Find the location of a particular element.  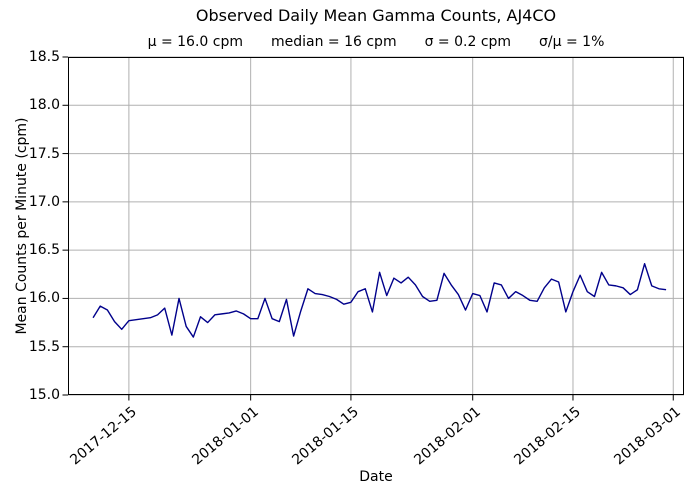

y-tick-label: 15.0 is located at coordinates (44, 395).